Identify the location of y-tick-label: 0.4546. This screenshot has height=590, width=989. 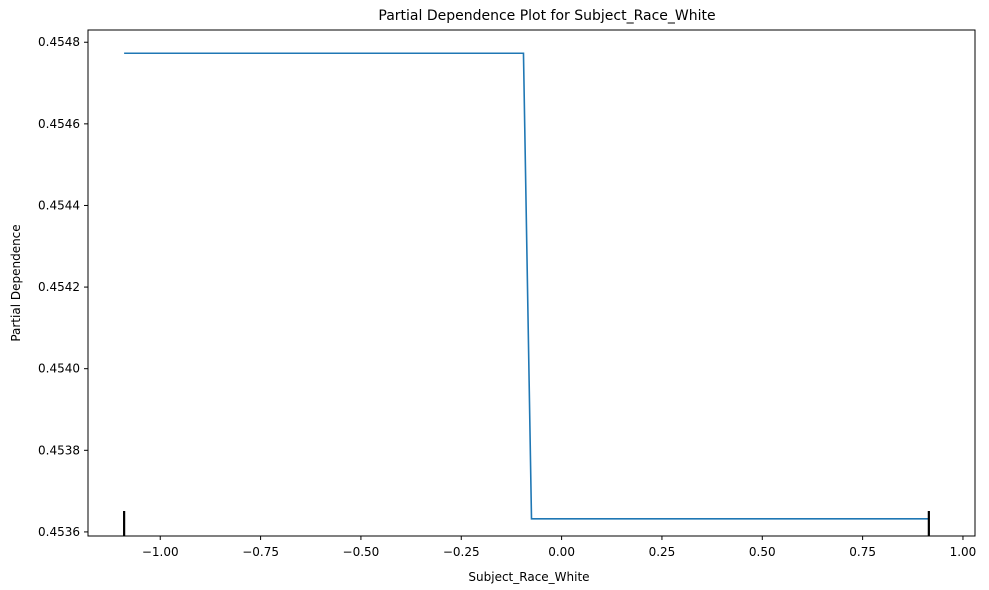
(59, 124).